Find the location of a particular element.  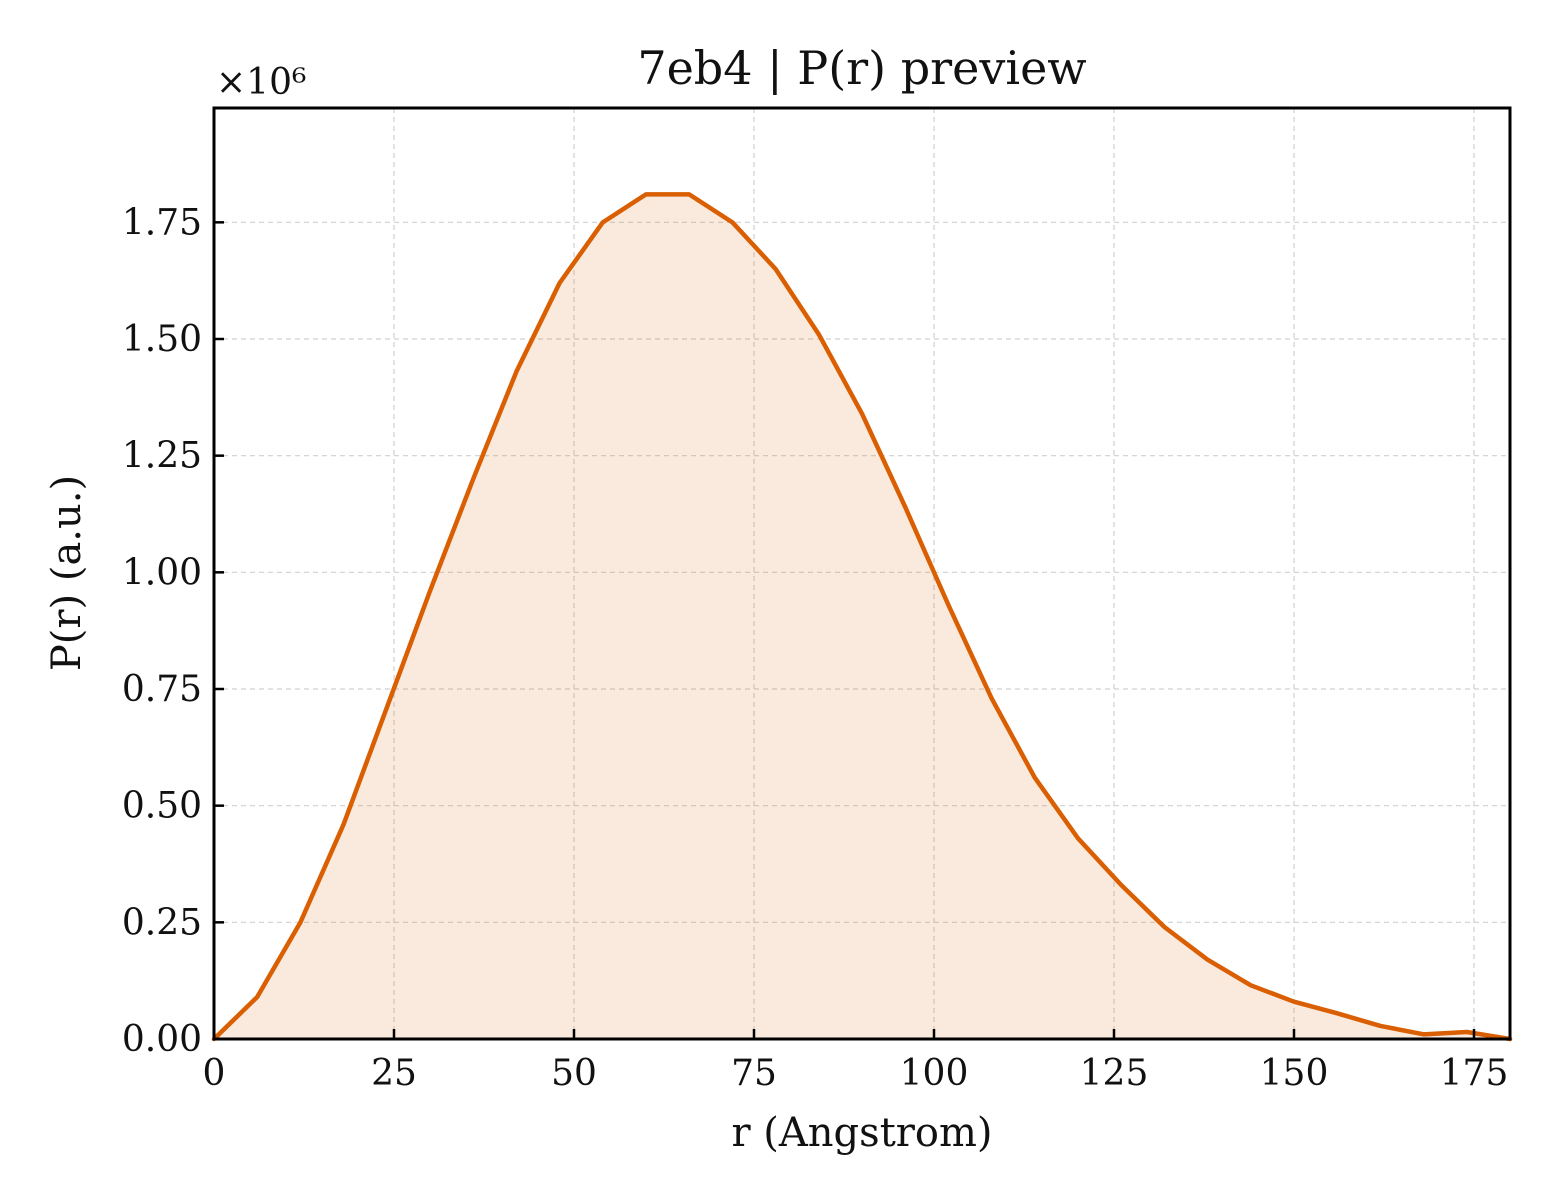

y-tick-label: 1.75 is located at coordinates (162, 222).